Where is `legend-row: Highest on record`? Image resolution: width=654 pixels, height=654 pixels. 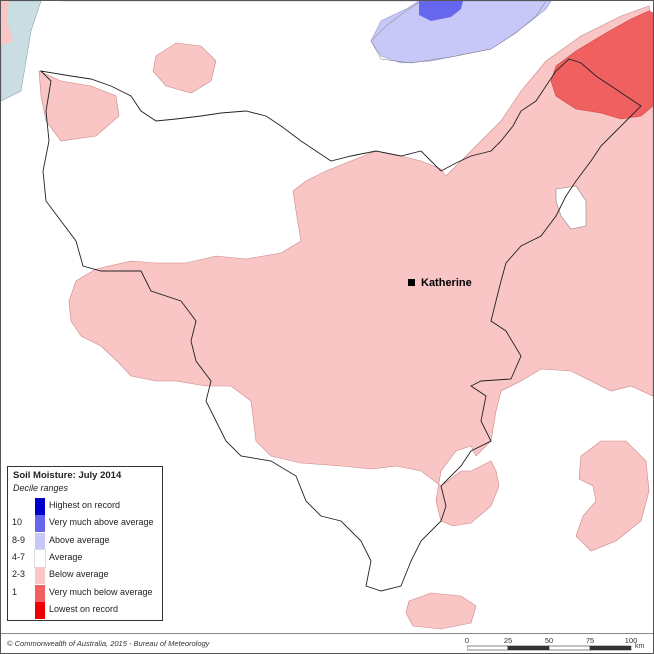 legend-row: Highest on record is located at coordinates (85, 506).